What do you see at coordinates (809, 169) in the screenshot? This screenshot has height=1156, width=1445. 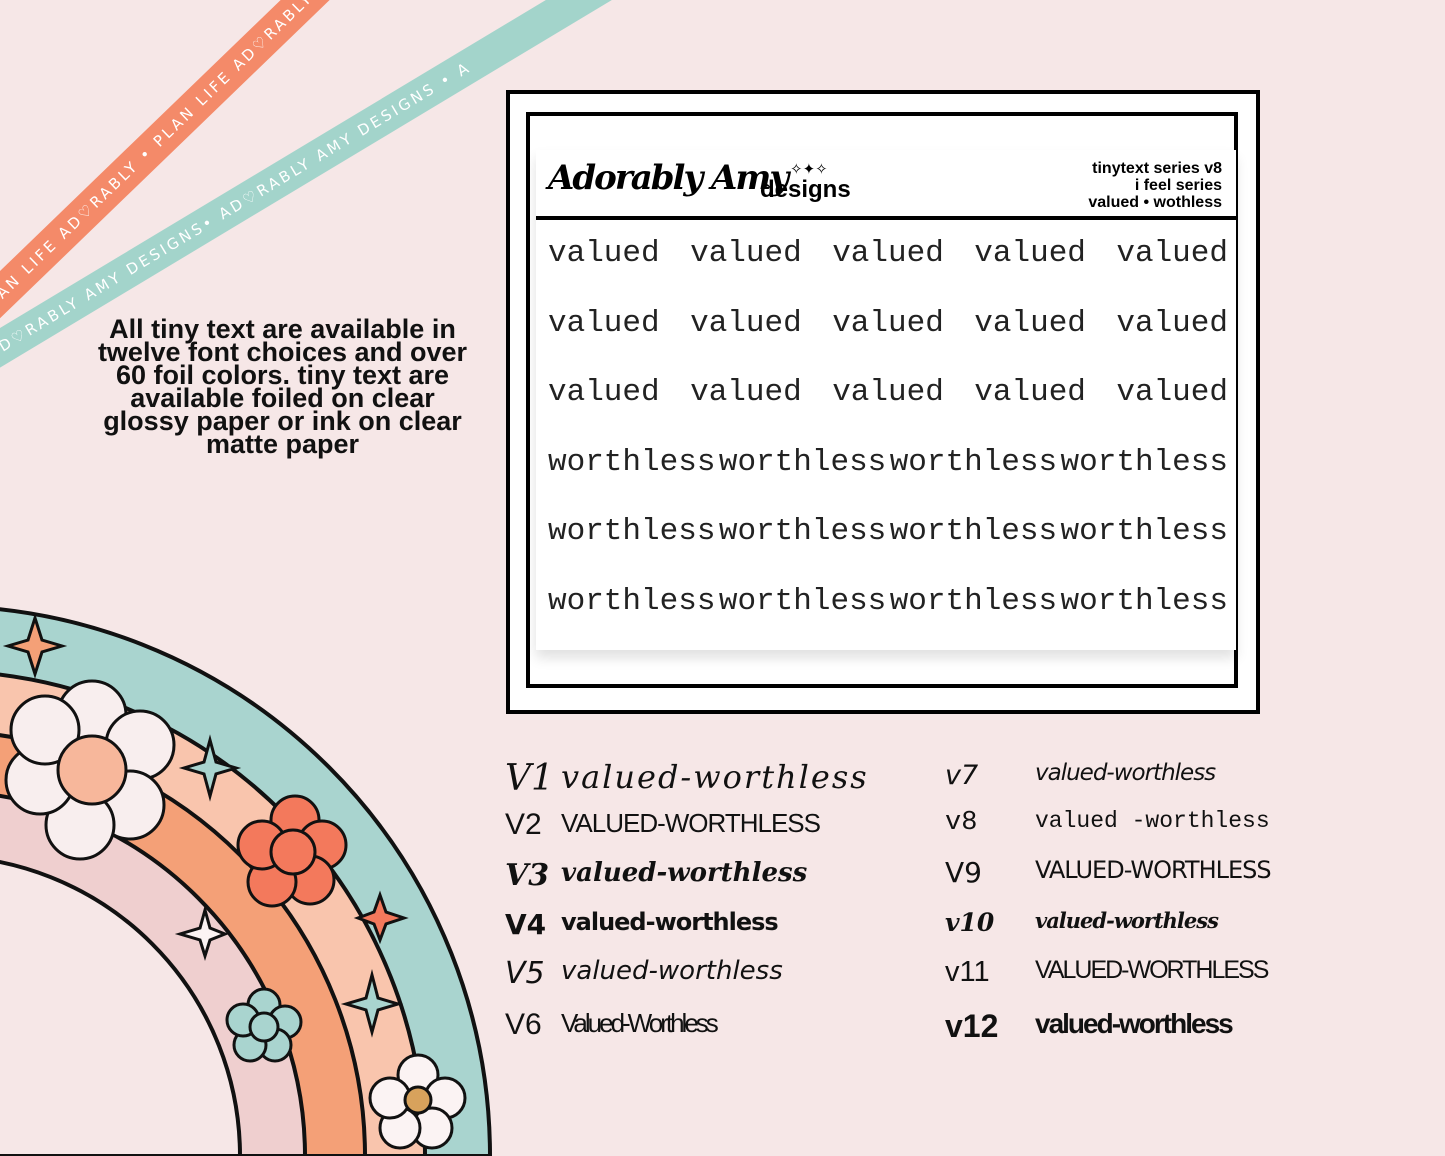 I see `sparkle-icon: ✧✦✧` at bounding box center [809, 169].